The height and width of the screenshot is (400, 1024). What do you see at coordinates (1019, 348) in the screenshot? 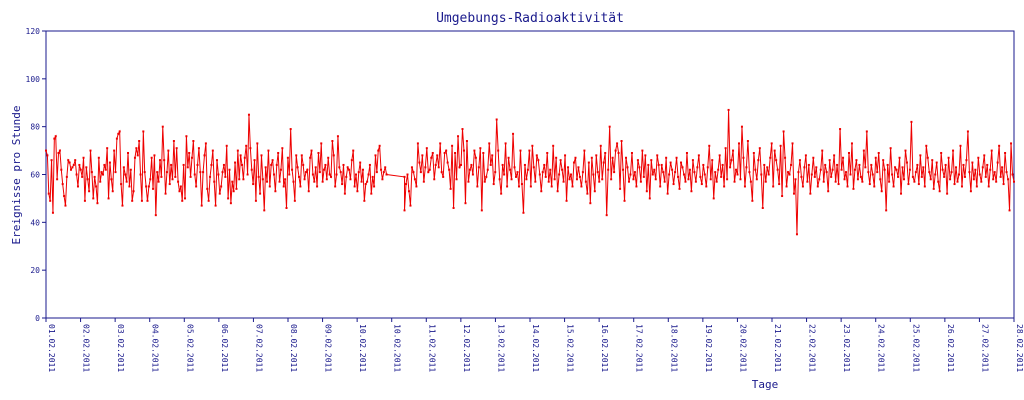
I see `x-tick-label: 28.02.2011` at bounding box center [1019, 348].